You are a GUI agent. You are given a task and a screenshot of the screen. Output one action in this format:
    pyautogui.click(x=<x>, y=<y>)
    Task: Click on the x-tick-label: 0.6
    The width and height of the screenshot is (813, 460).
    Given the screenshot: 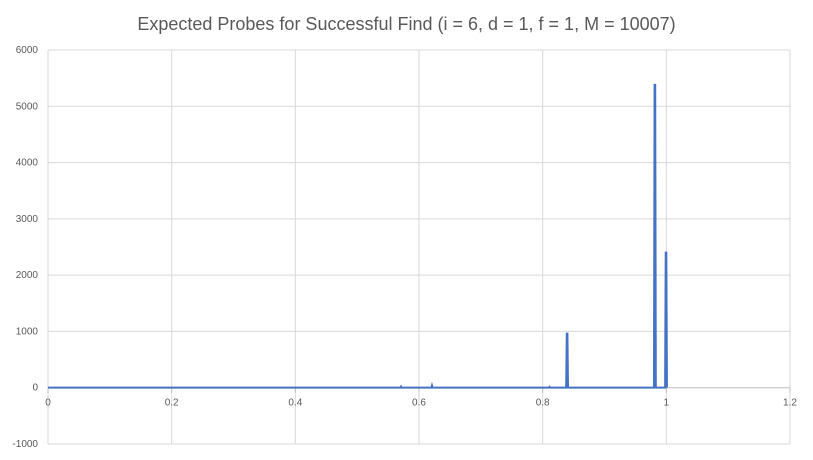 What is the action you would take?
    pyautogui.click(x=419, y=403)
    